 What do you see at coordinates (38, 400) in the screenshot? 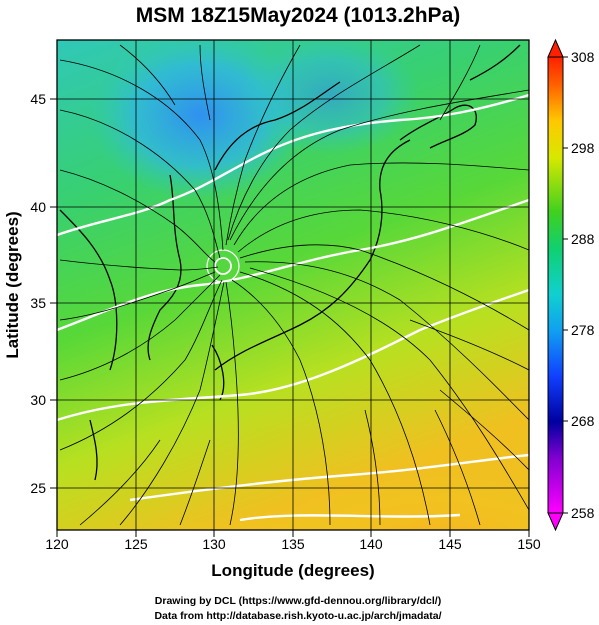
I see `y-tick-label: 30` at bounding box center [38, 400].